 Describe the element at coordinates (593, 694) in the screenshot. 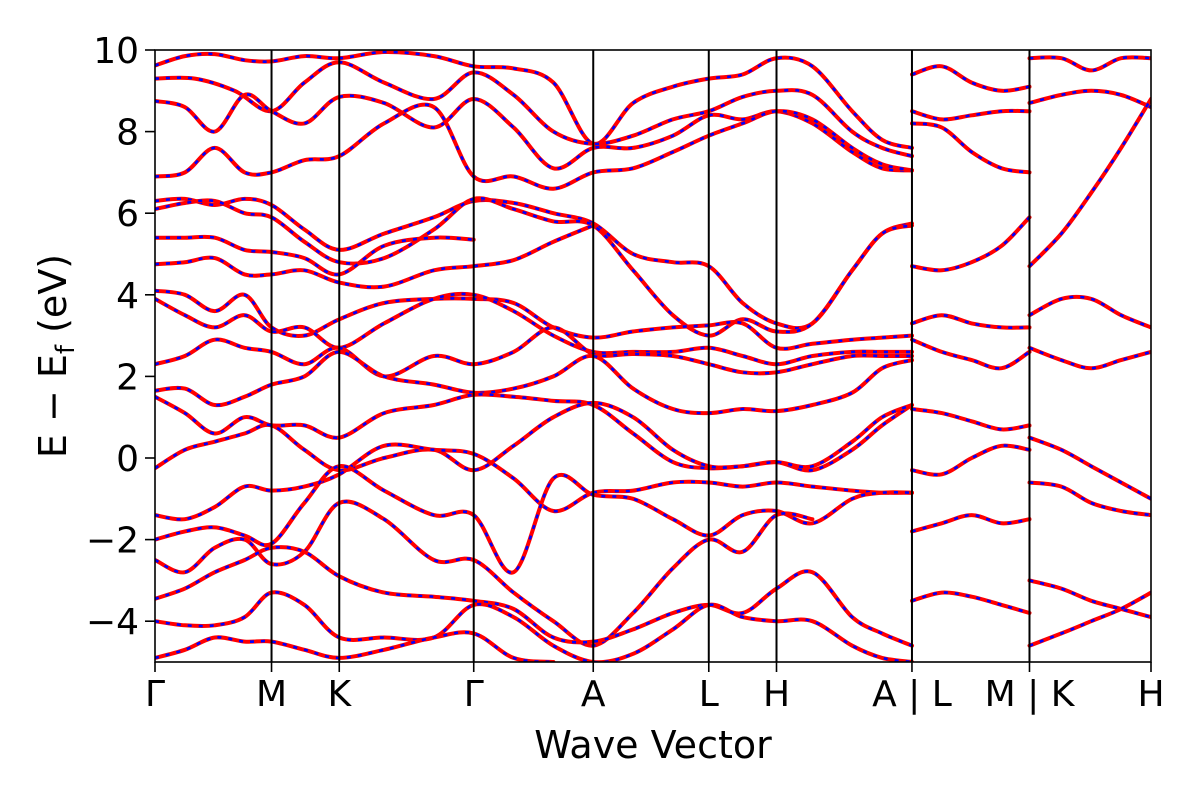

I see `x-tick-label-4: A` at that location.